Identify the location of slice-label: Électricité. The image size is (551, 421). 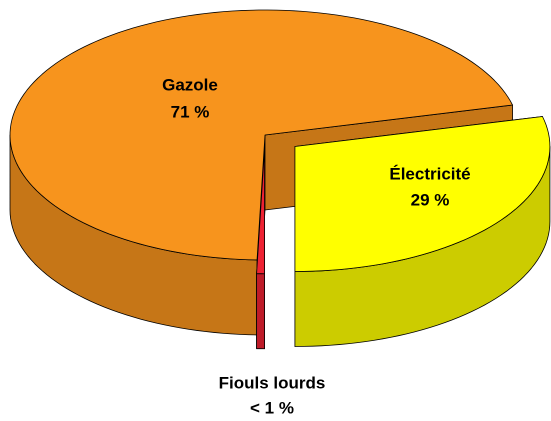
(429, 173).